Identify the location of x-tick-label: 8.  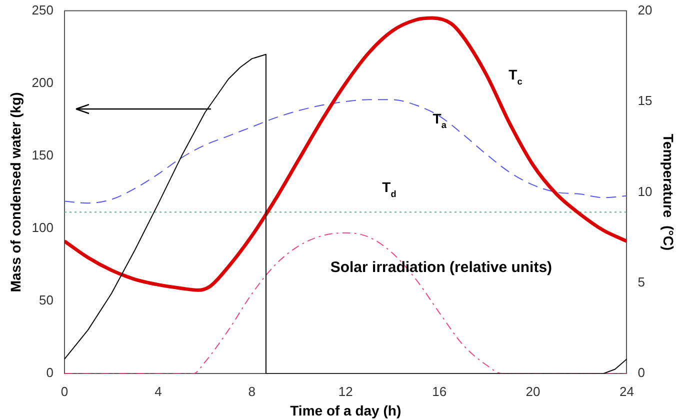
(252, 391).